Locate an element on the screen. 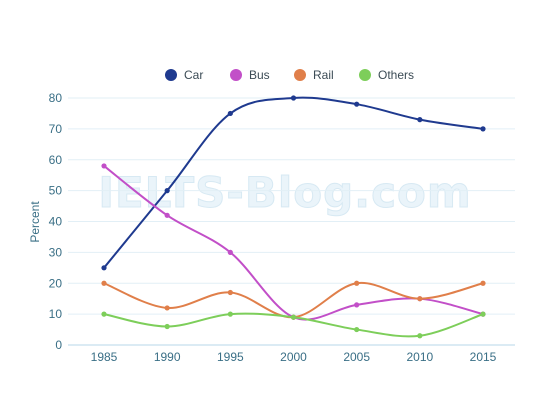  y-tick-label: 0 is located at coordinates (58, 345).